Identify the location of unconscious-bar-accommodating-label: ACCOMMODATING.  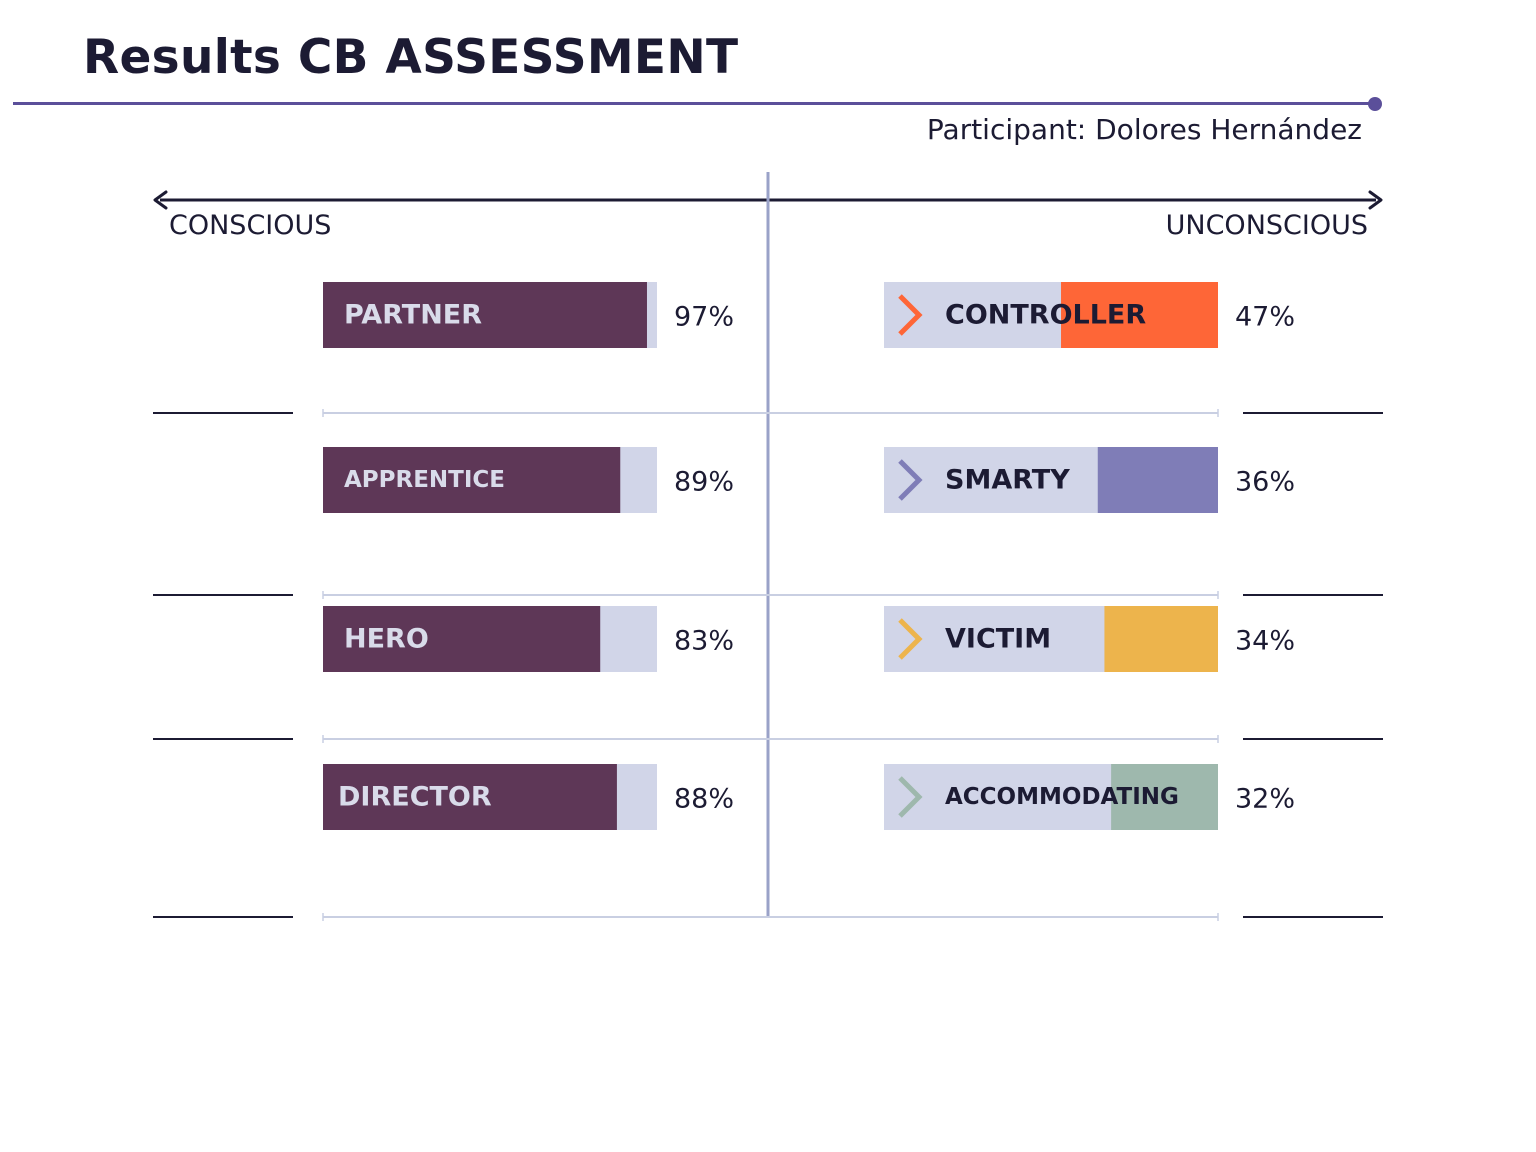
(1062, 797).